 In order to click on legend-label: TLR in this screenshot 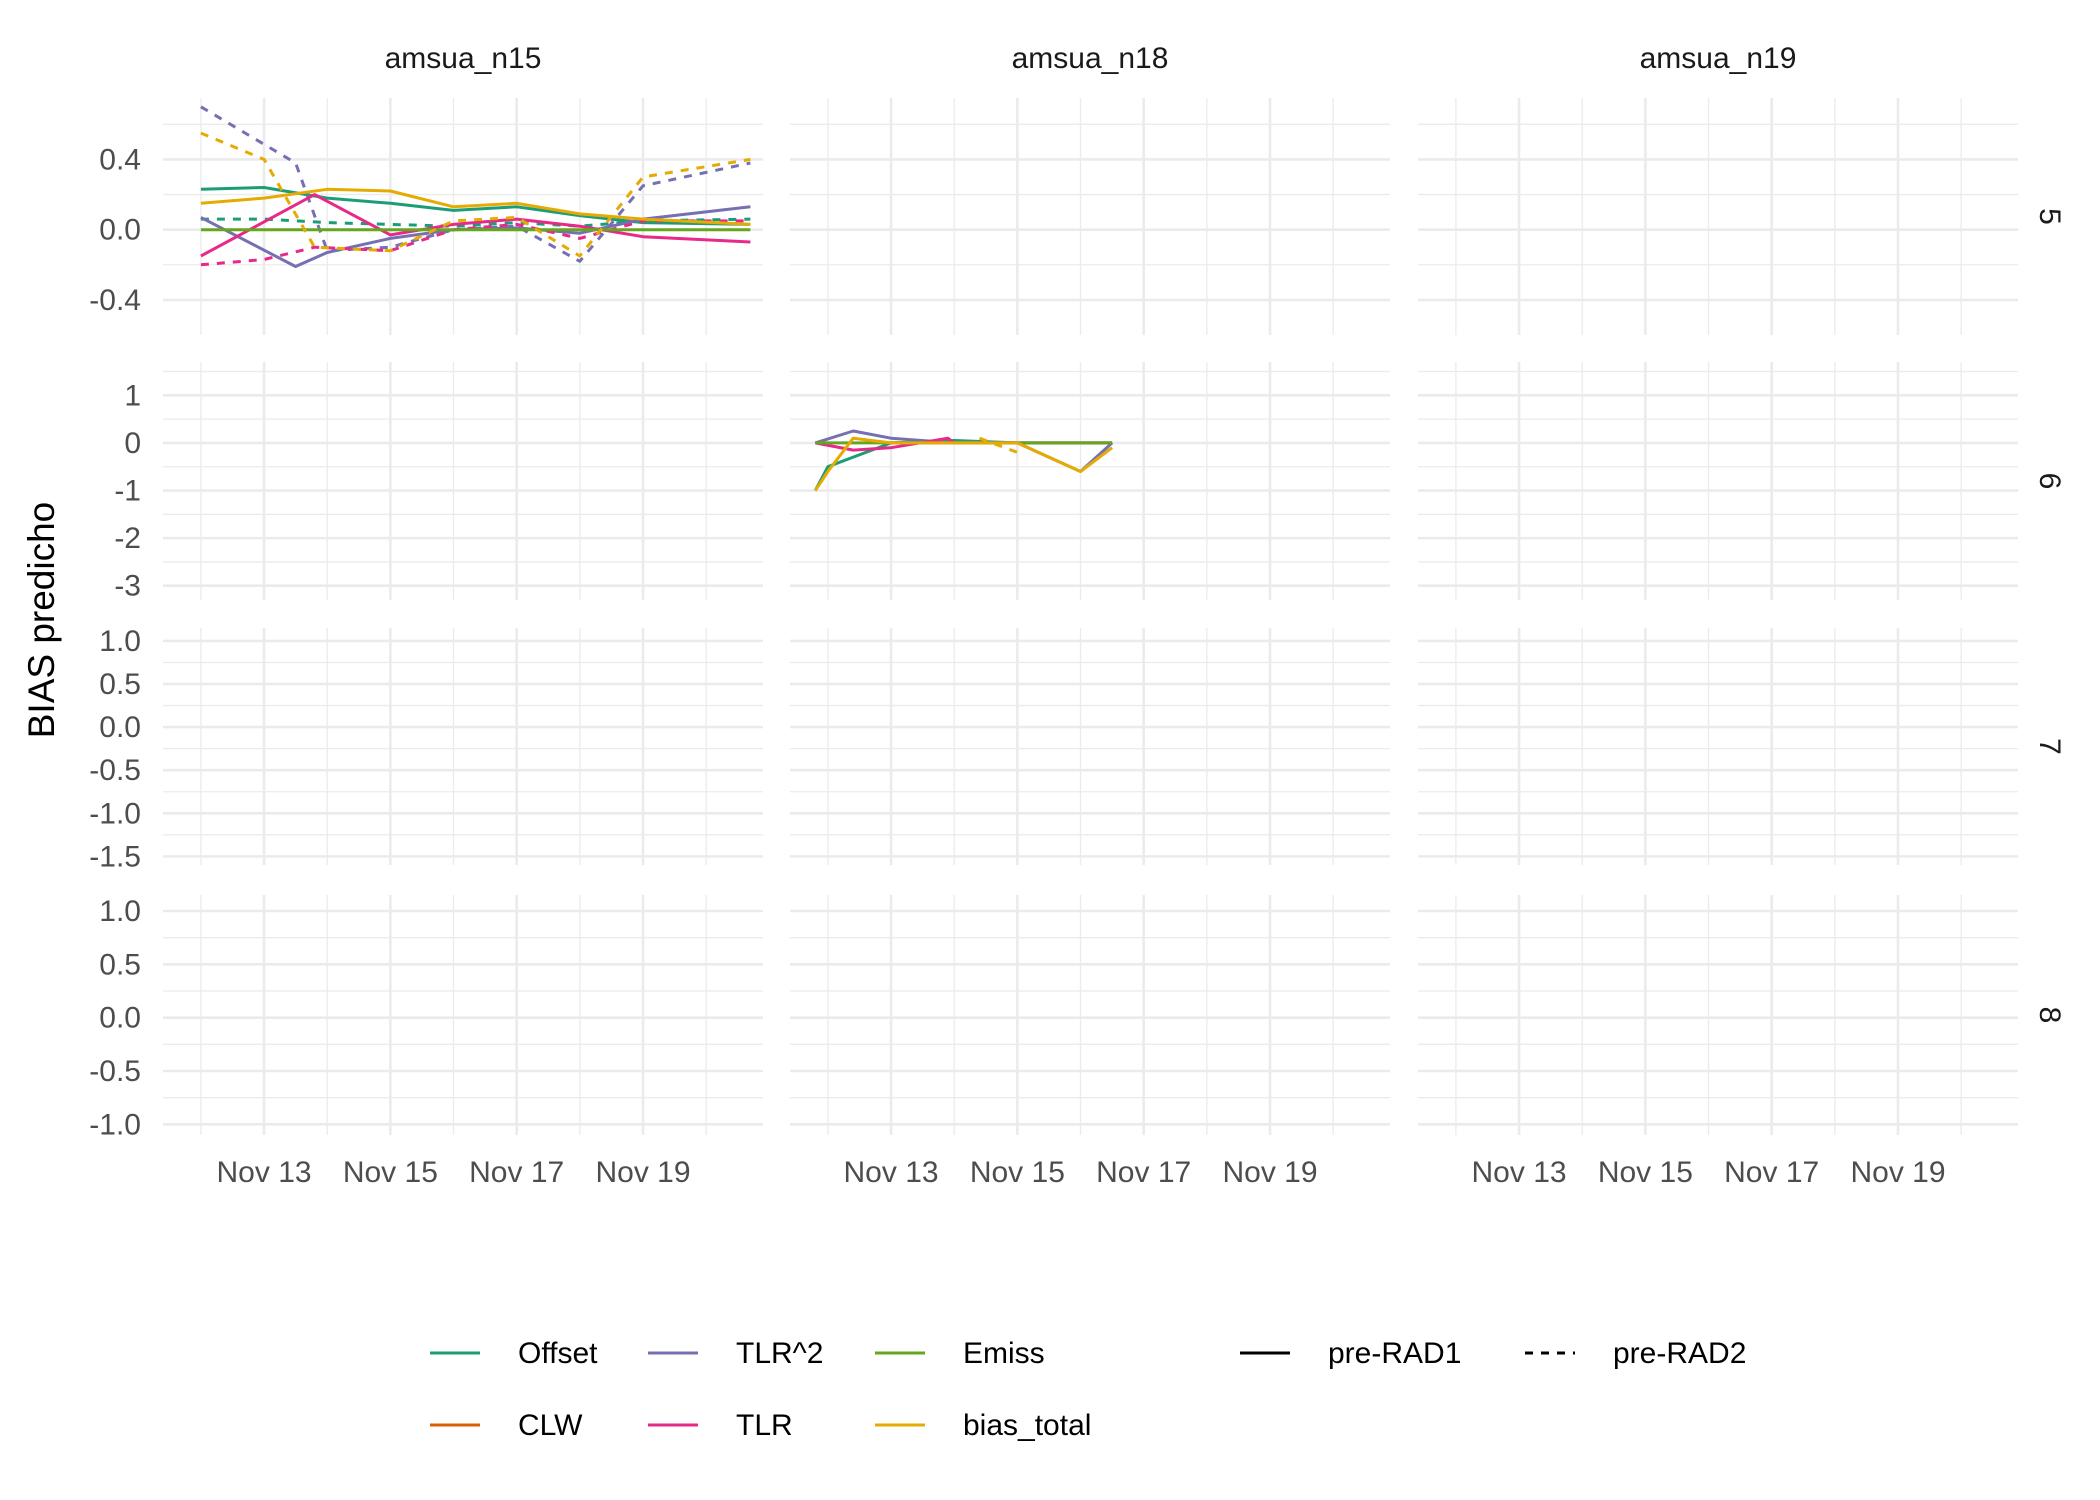, I will do `click(764, 1425)`.